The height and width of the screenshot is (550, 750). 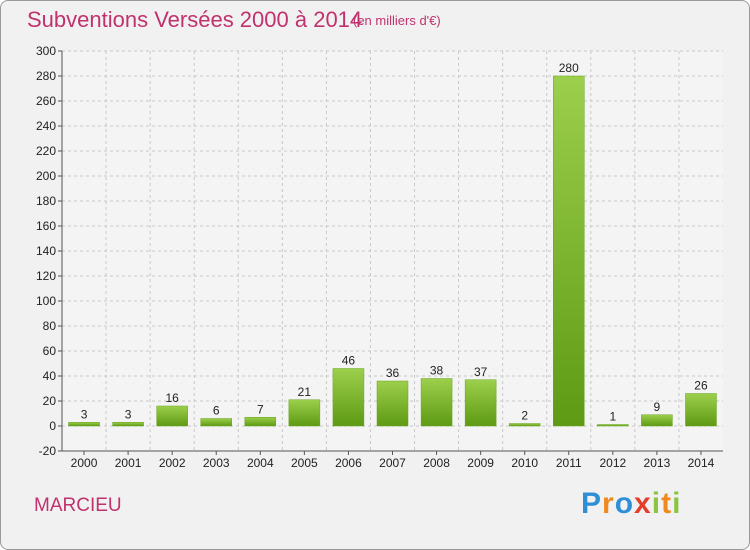 What do you see at coordinates (78, 505) in the screenshot?
I see `commune-name: MARCIEU` at bounding box center [78, 505].